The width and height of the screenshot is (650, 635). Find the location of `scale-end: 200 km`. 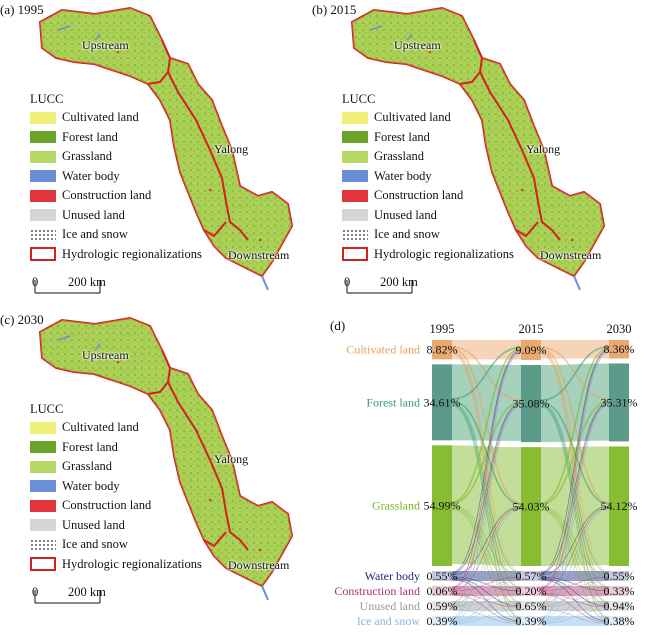

scale-end: 200 km is located at coordinates (87, 592).